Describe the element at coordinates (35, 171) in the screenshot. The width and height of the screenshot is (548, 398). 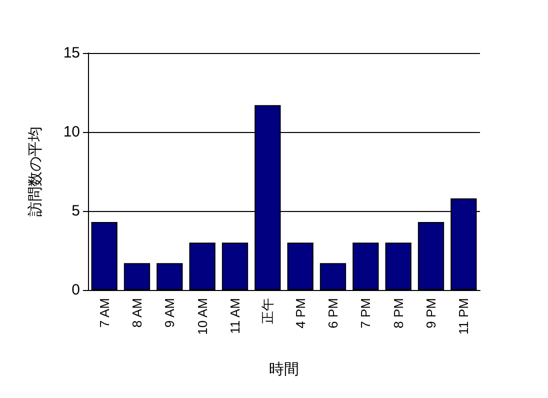
I see `y-axis-title: 訪問数の平均` at that location.